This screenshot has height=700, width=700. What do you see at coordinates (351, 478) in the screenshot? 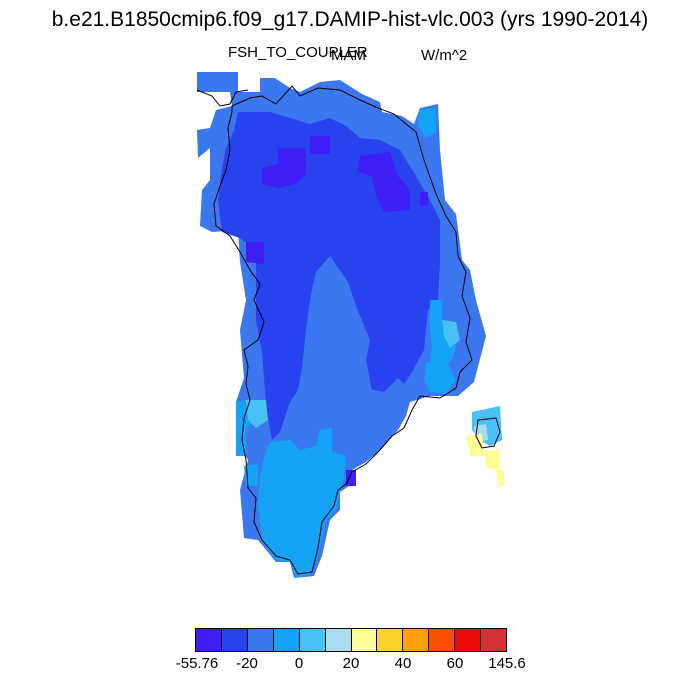
I see `darkest-patch-f` at bounding box center [351, 478].